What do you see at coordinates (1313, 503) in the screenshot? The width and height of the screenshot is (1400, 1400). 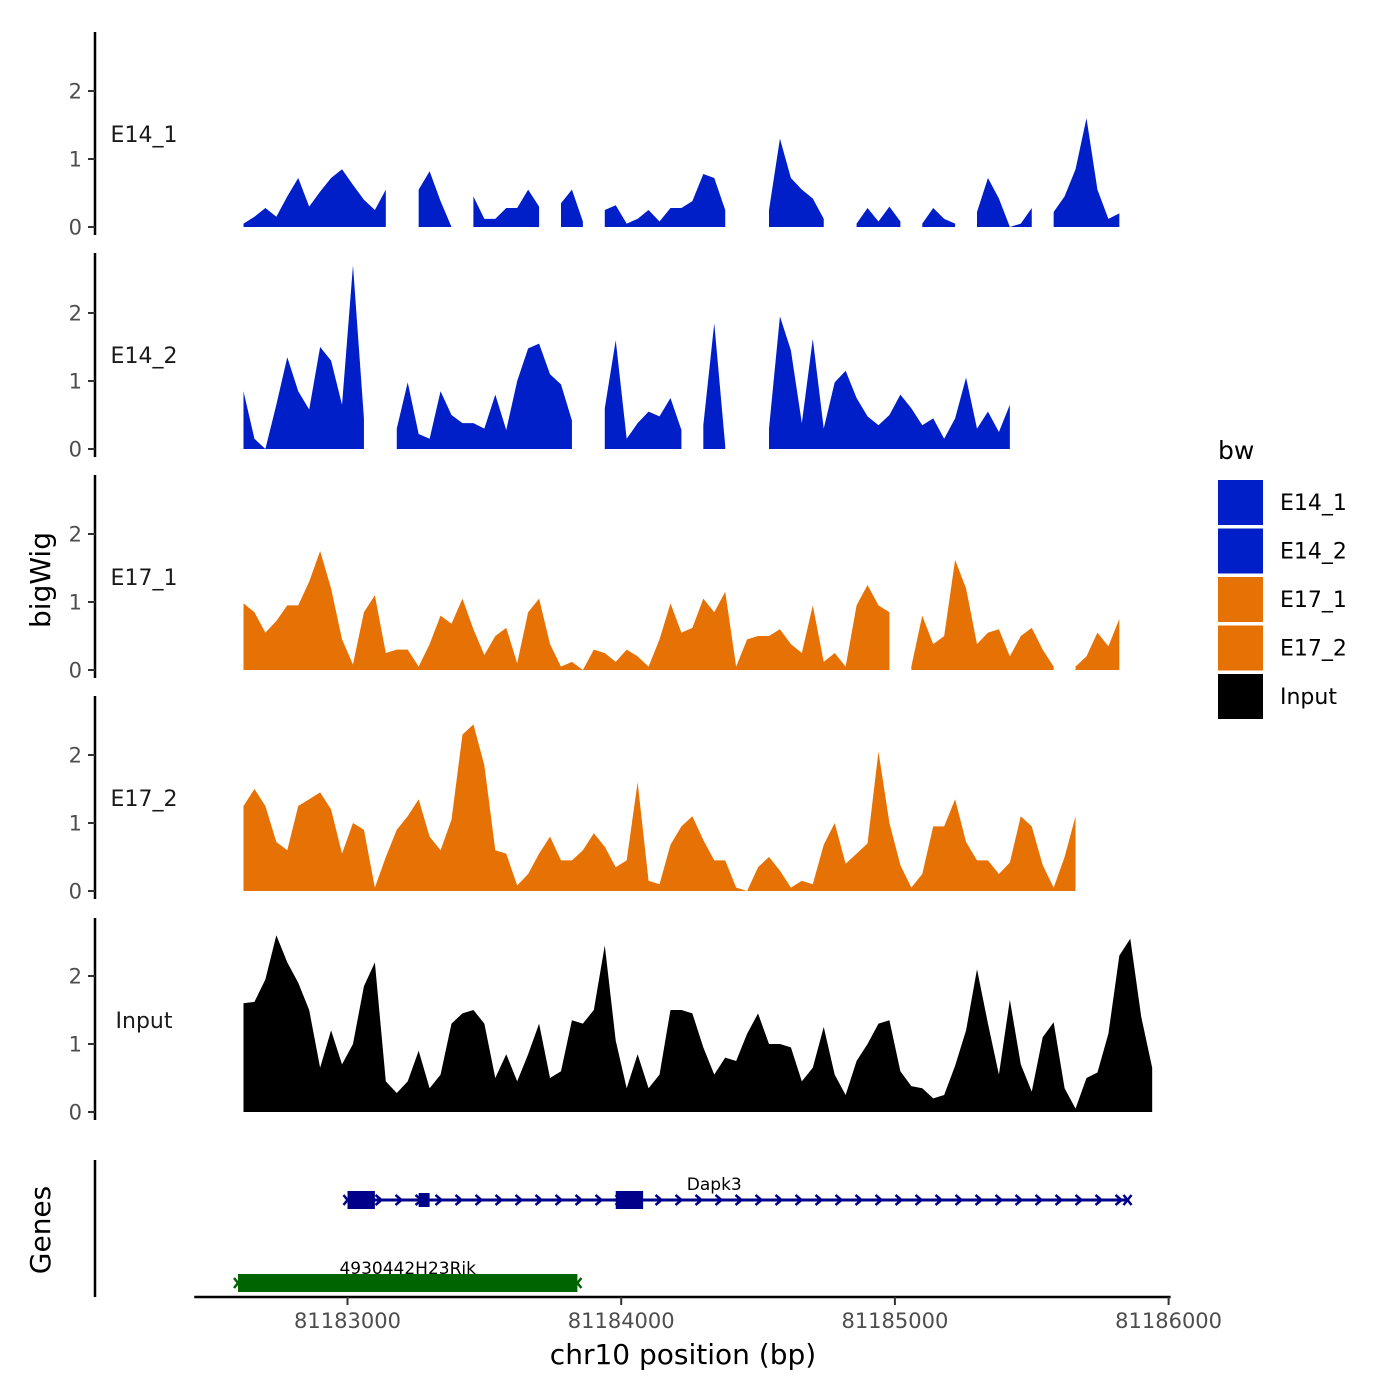 I see `legend-label: E14_1` at bounding box center [1313, 503].